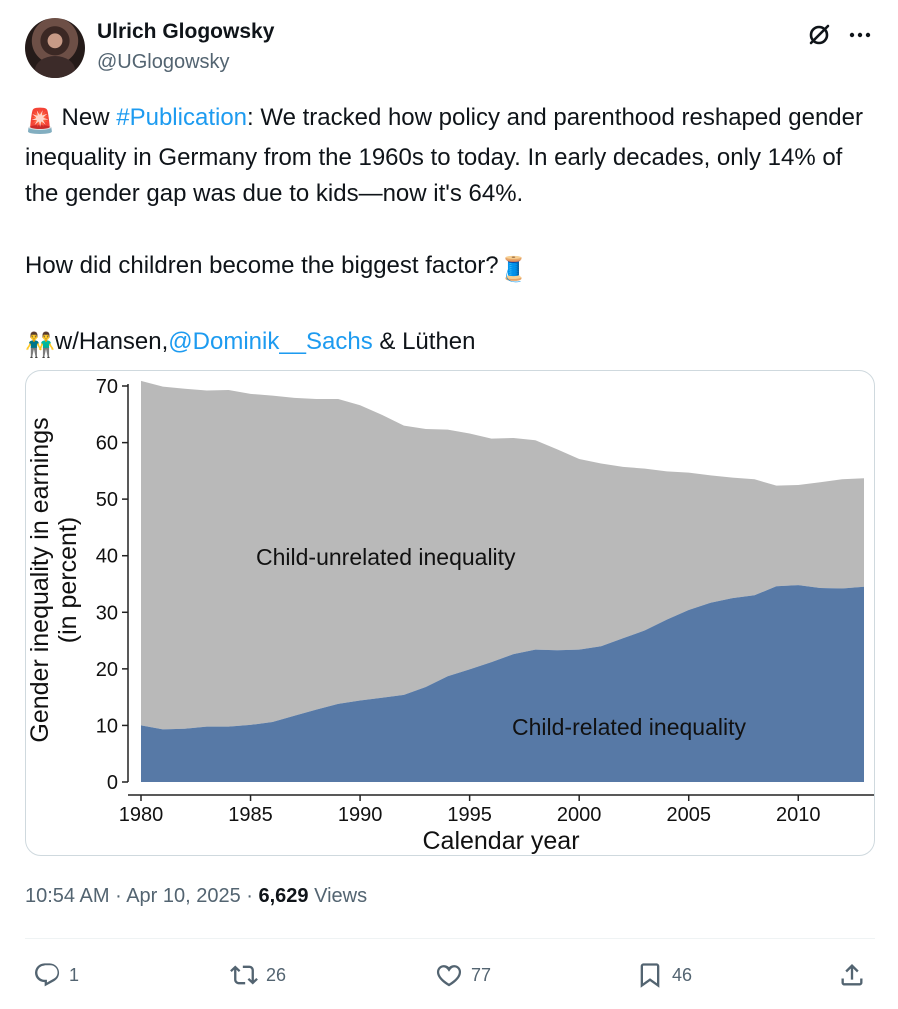  I want to click on share-icon, so click(852, 975).